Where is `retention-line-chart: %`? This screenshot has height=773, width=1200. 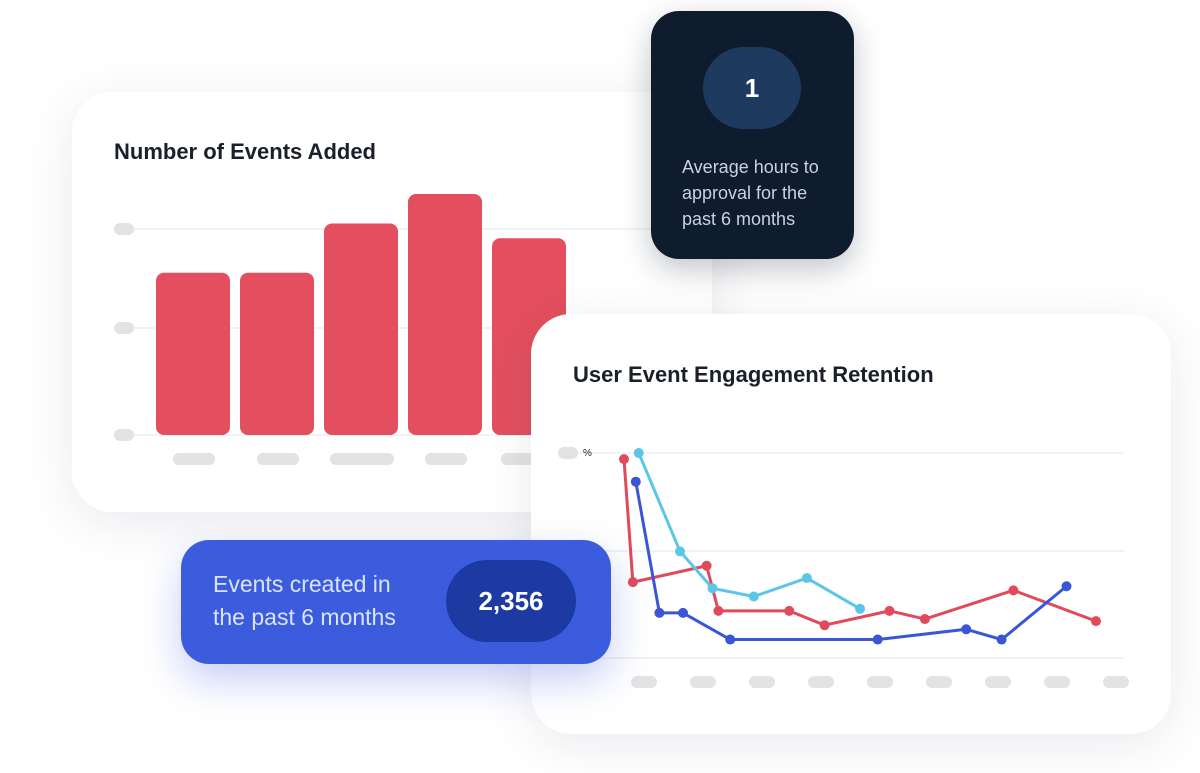 retention-line-chart: % is located at coordinates (843, 567).